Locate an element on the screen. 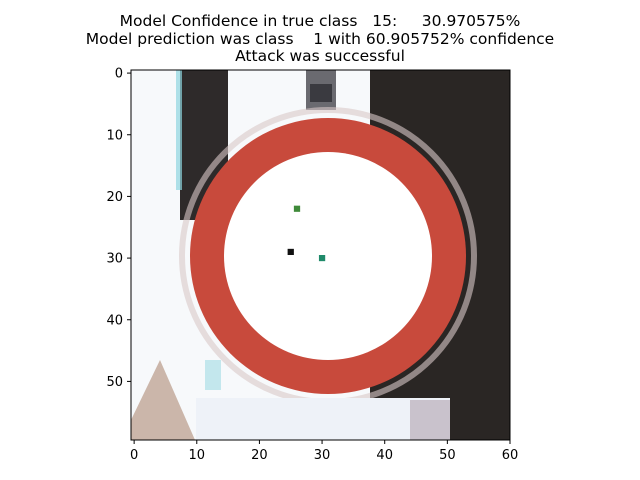 The width and height of the screenshot is (640, 480). cyan-edge is located at coordinates (179, 130).